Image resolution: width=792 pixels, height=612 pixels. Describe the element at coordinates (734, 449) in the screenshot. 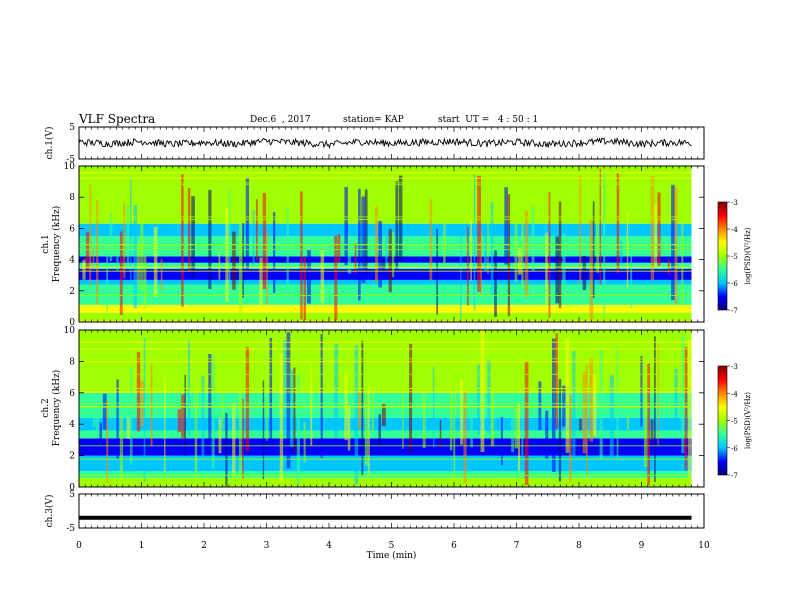

I see `colorbar-tick-label: -6` at that location.